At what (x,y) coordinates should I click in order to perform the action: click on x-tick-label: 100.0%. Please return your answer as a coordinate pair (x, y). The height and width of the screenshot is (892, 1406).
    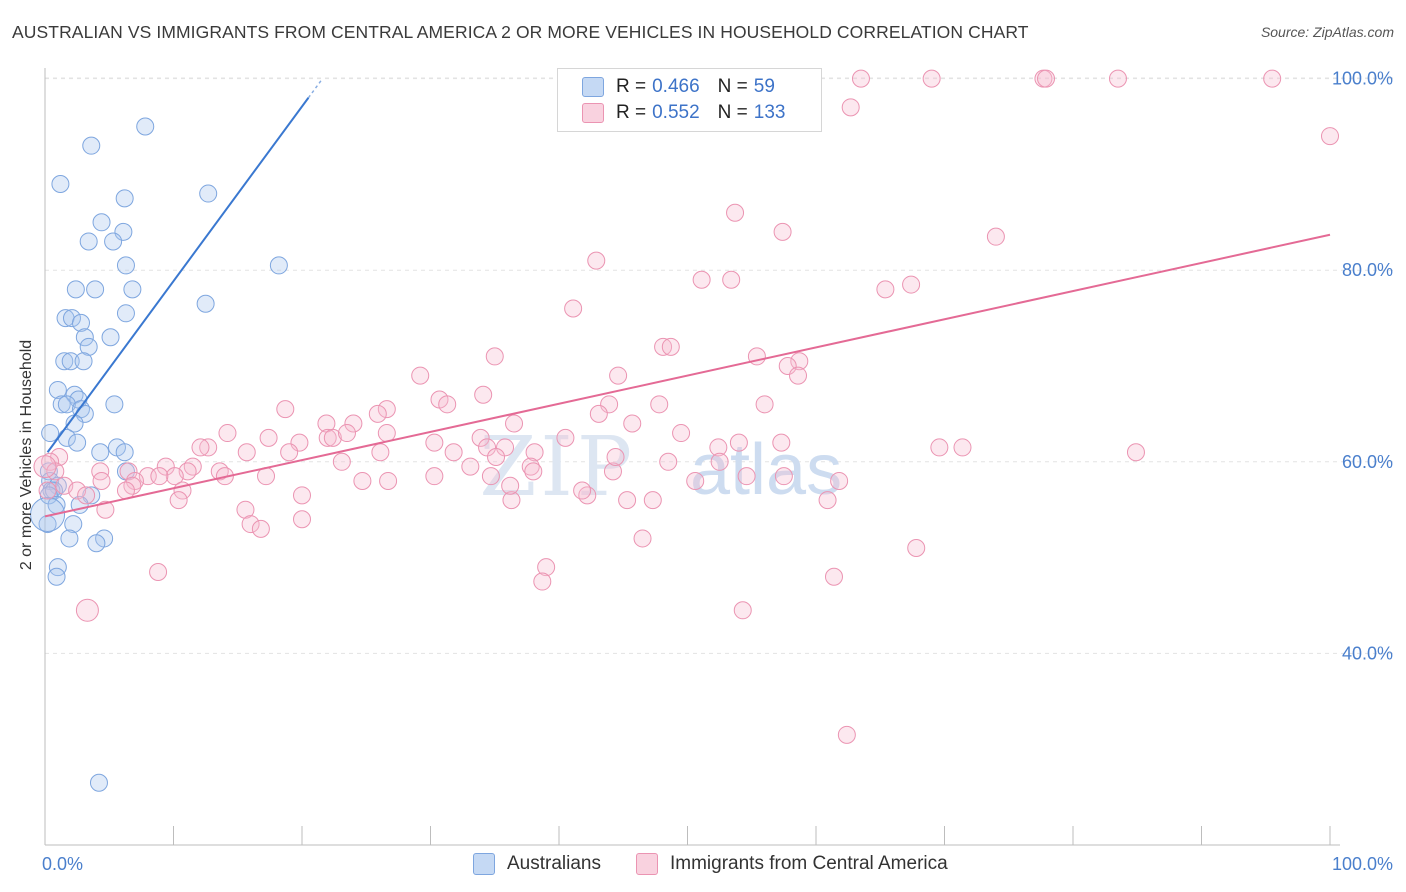
    Looking at the image, I should click on (1362, 864).